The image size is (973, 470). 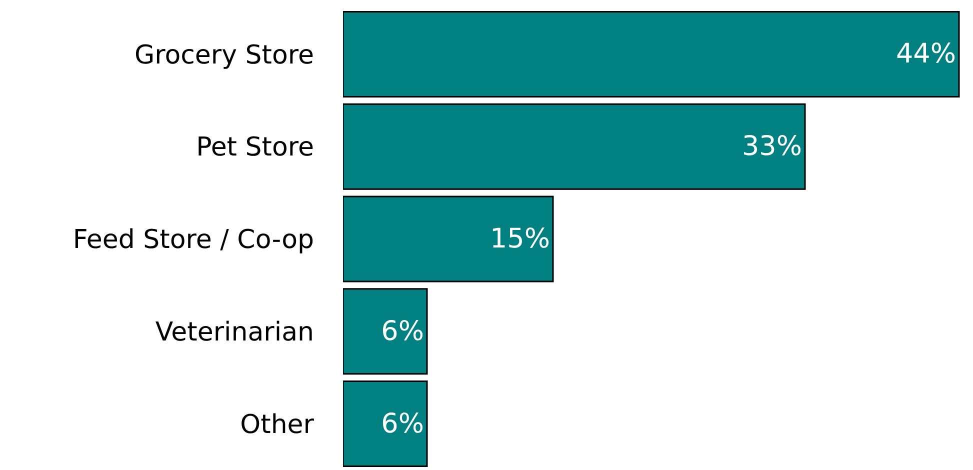 I want to click on y-tick-label: Other, so click(x=277, y=425).